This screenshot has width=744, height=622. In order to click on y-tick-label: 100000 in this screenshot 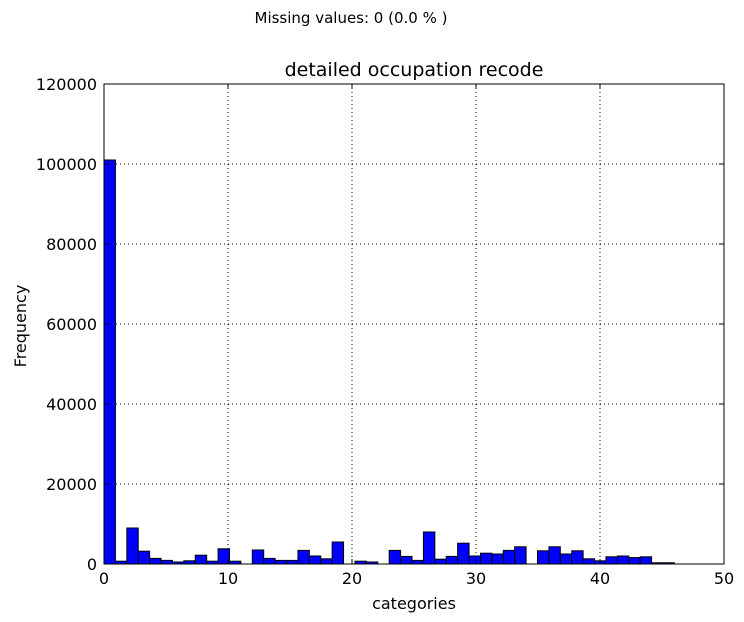, I will do `click(66, 164)`.